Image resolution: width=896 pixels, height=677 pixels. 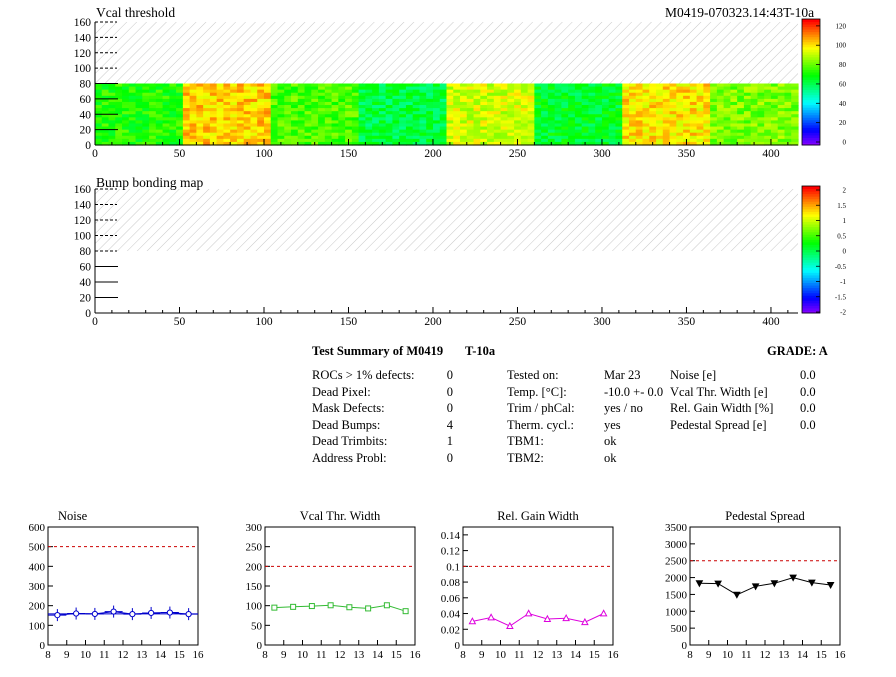 What do you see at coordinates (841, 26) in the screenshot?
I see `palette-tick-label: 120` at bounding box center [841, 26].